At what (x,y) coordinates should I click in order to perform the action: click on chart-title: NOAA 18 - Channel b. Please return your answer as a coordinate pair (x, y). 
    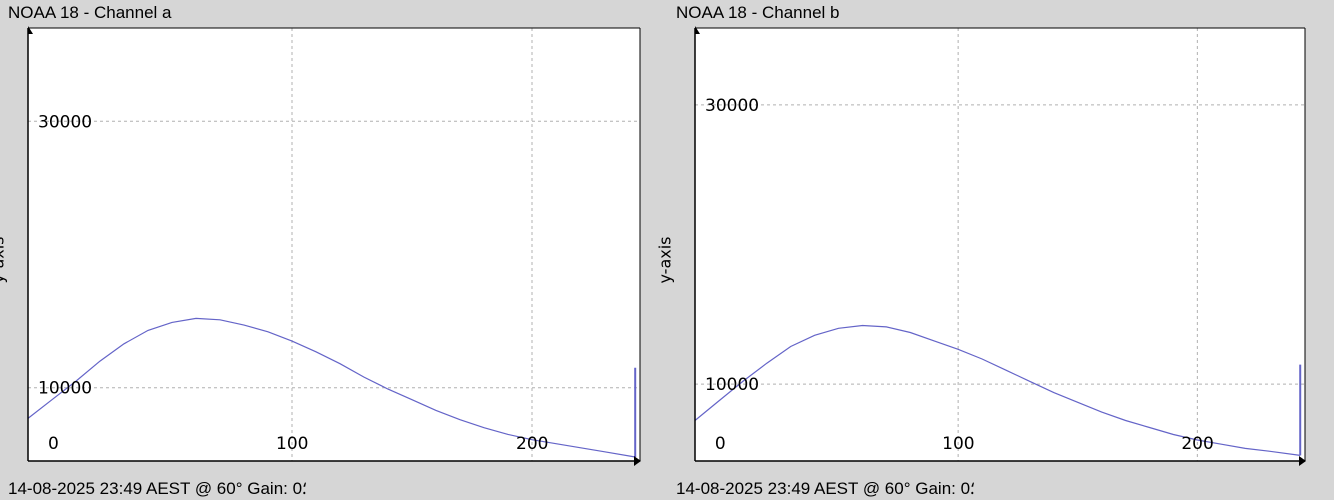
    Looking at the image, I should click on (758, 12).